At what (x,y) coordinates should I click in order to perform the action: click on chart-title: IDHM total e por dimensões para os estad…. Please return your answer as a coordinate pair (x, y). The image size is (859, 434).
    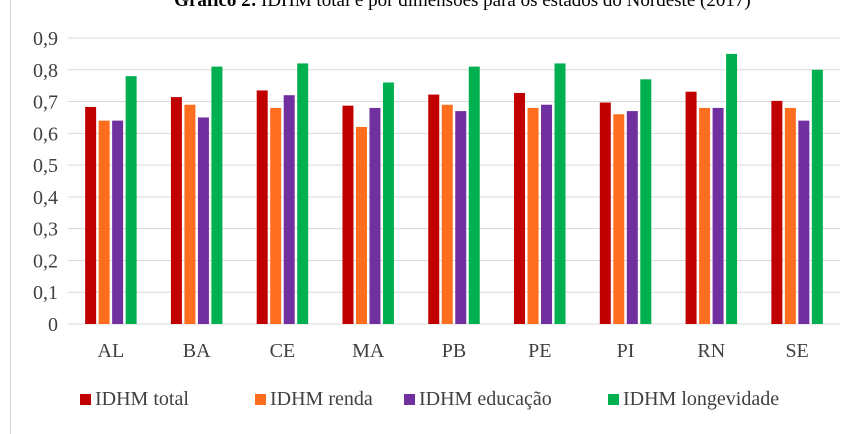
    Looking at the image, I should click on (506, 5).